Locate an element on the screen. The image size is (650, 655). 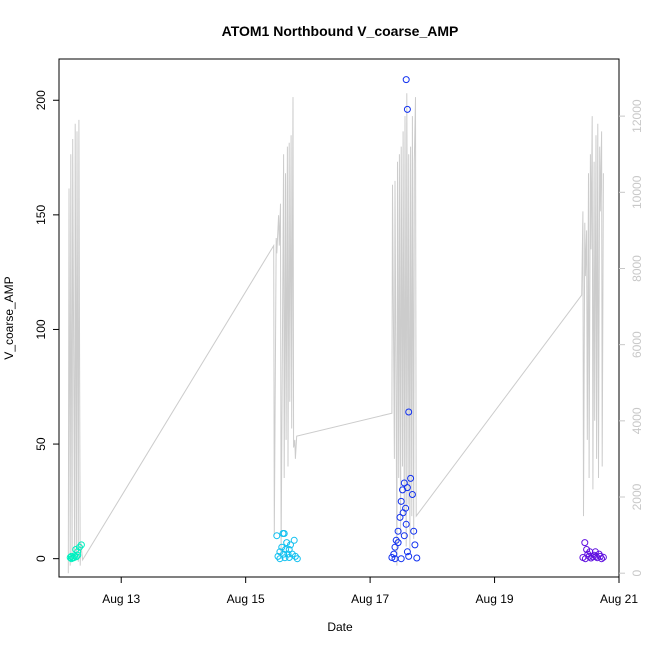
x-tick-label: Aug 15 is located at coordinates (246, 599).